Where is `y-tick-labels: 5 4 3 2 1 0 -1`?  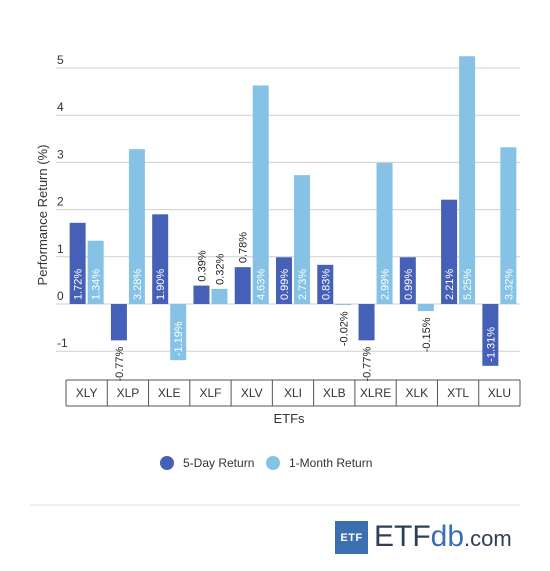
y-tick-labels: 5 4 3 2 1 0 -1 is located at coordinates (62, 201).